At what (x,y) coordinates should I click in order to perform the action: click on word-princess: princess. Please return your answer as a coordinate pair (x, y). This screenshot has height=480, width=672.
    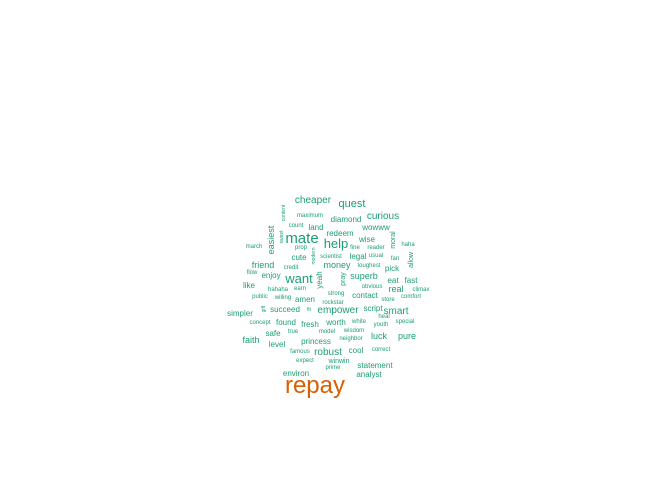
    Looking at the image, I should click on (316, 341).